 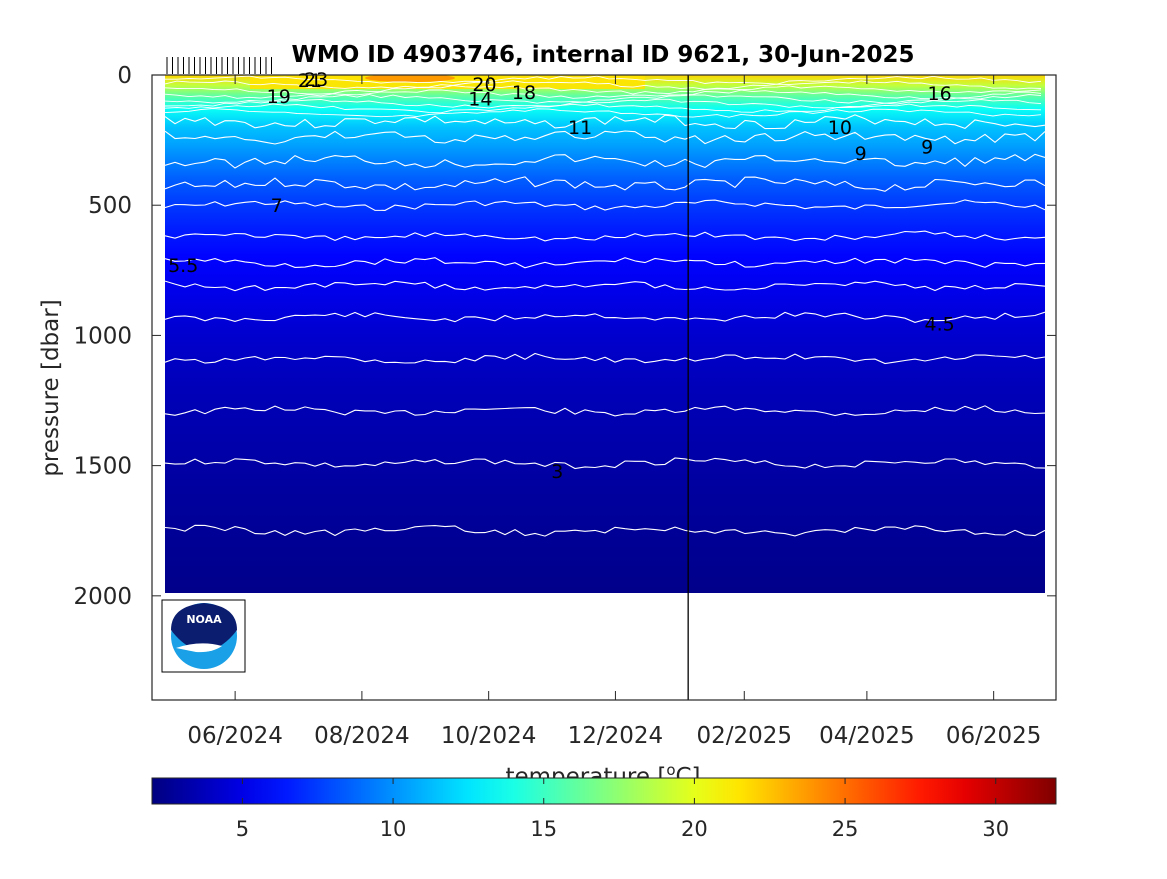 What do you see at coordinates (102, 467) in the screenshot?
I see `y-tick-label: 1500` at bounding box center [102, 467].